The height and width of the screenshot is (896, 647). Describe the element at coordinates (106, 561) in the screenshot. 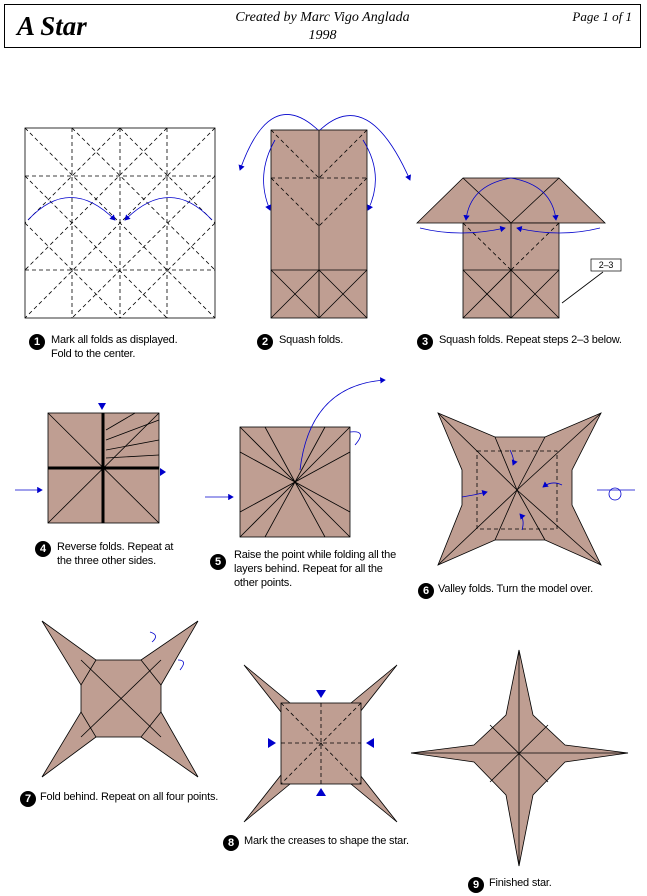

I see `step-text: the three other sides.` at that location.